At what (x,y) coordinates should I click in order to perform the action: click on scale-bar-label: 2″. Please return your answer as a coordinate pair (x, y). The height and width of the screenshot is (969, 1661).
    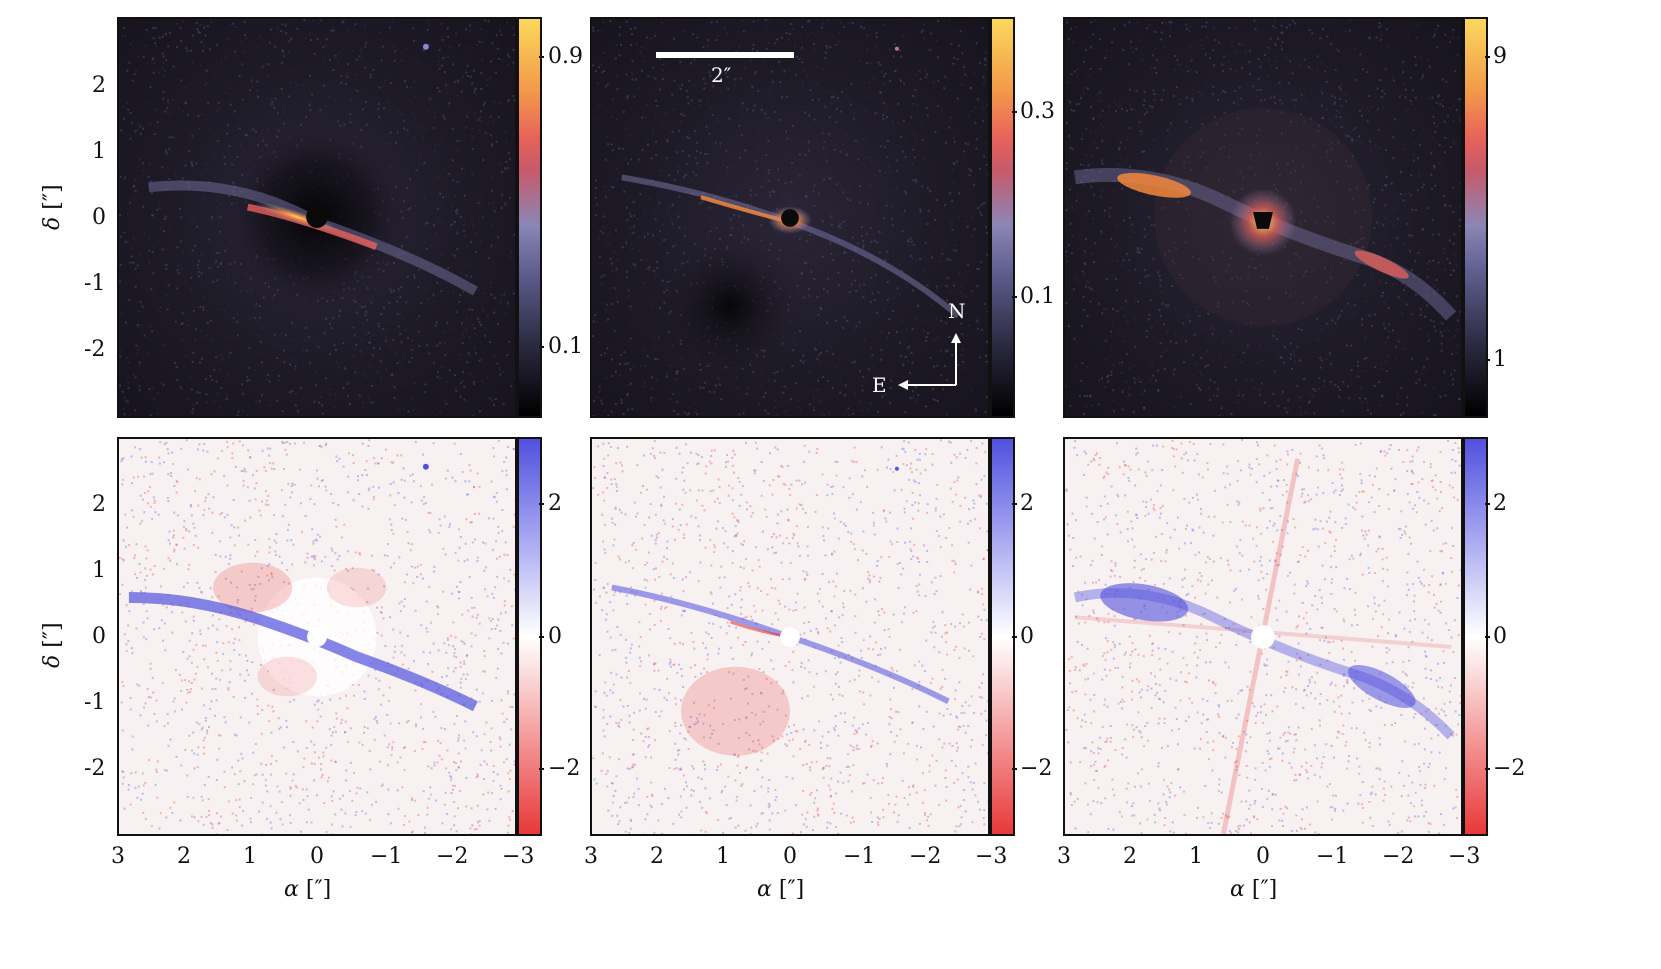
    Looking at the image, I should click on (721, 75).